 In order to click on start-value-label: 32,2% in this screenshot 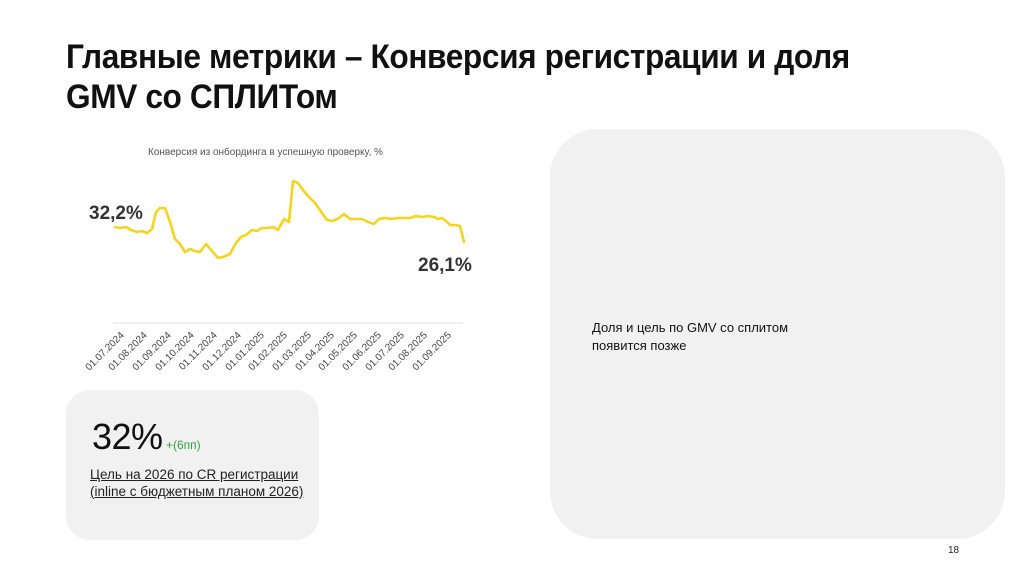, I will do `click(116, 213)`.